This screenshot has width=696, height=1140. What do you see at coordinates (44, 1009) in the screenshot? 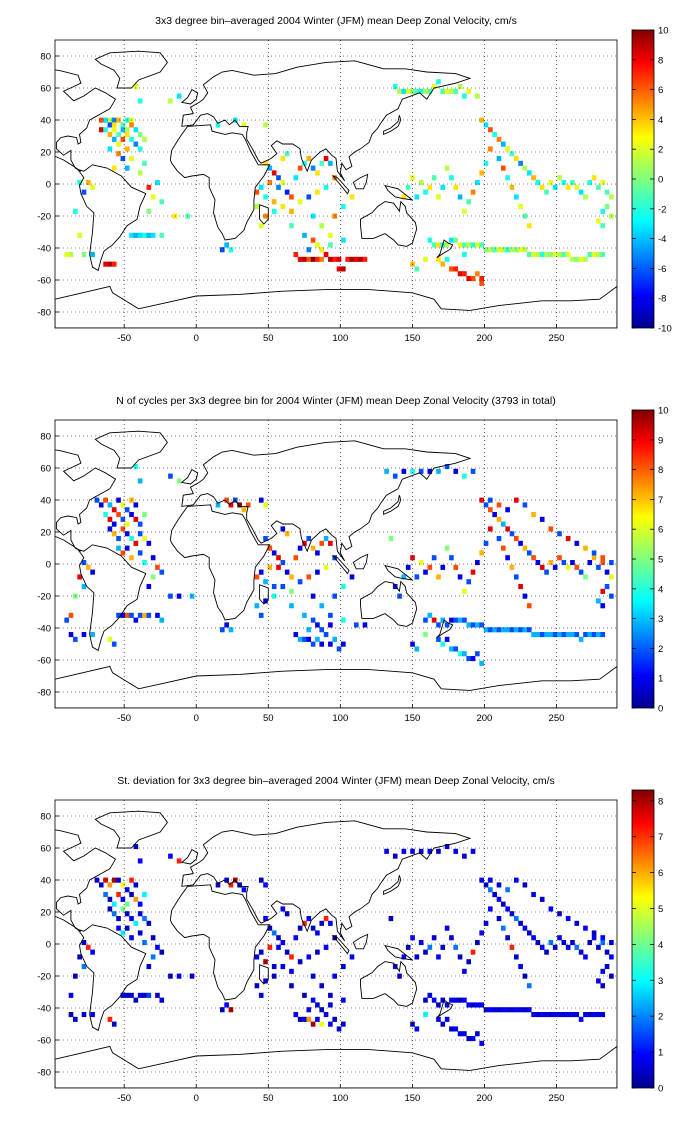
I see `y-tick-label: -40` at bounding box center [44, 1009].